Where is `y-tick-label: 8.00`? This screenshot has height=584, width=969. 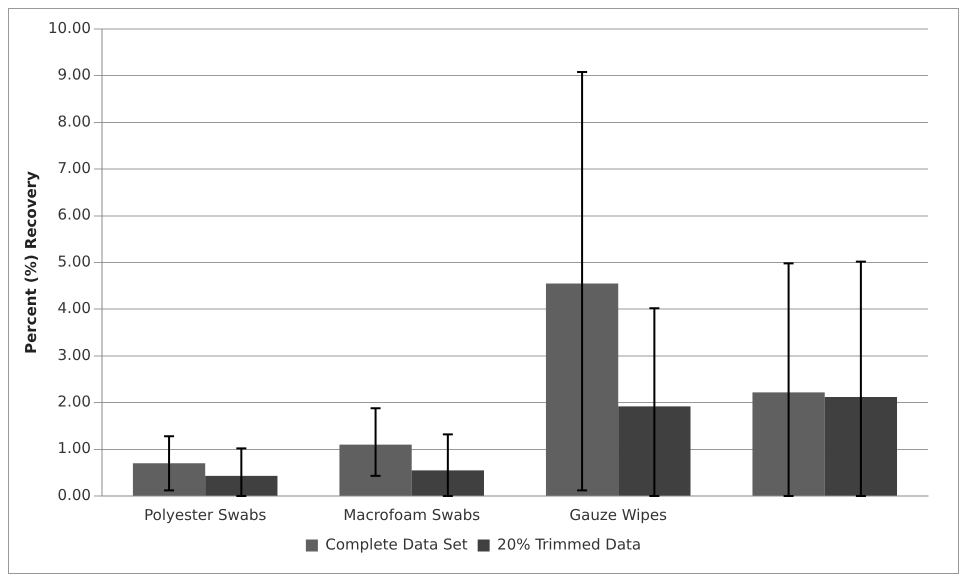
y-tick-label: 8.00 is located at coordinates (74, 121).